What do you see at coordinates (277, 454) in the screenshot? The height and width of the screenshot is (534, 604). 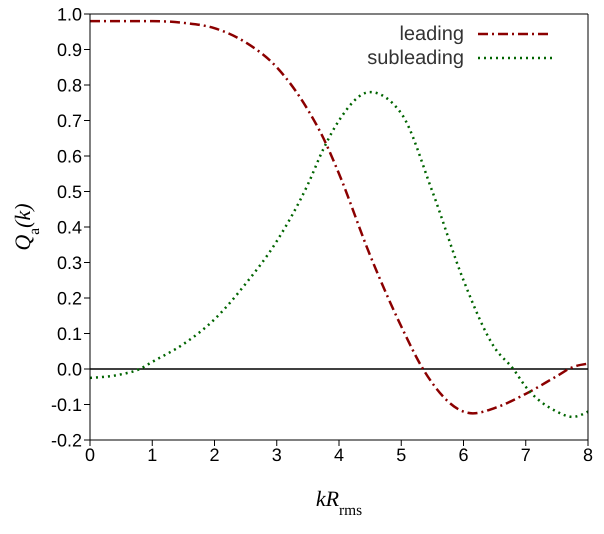 I see `x-tick-label: 3` at bounding box center [277, 454].